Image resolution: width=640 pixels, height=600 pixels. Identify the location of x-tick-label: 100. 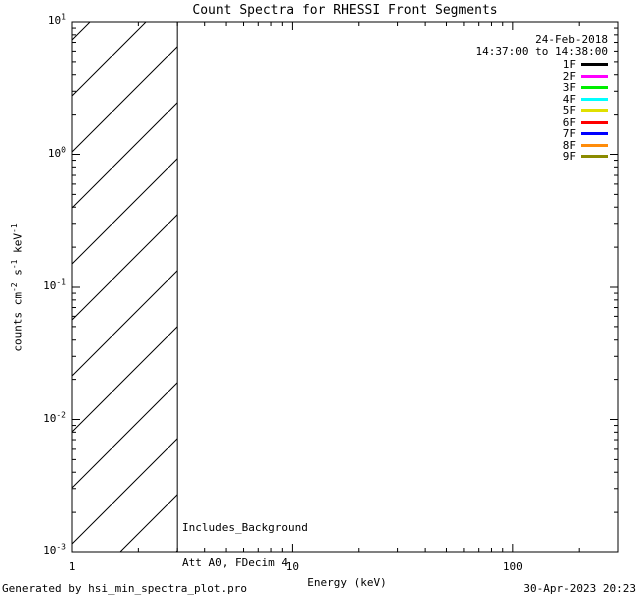
(512, 566).